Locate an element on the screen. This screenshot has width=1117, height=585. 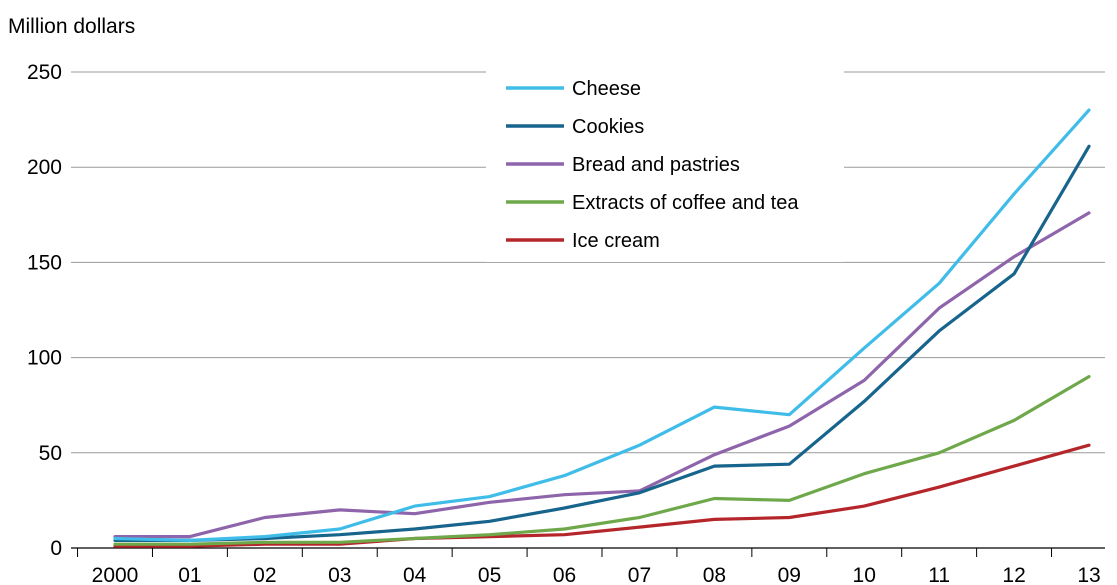
legend-label: Bread and pastries is located at coordinates (656, 165).